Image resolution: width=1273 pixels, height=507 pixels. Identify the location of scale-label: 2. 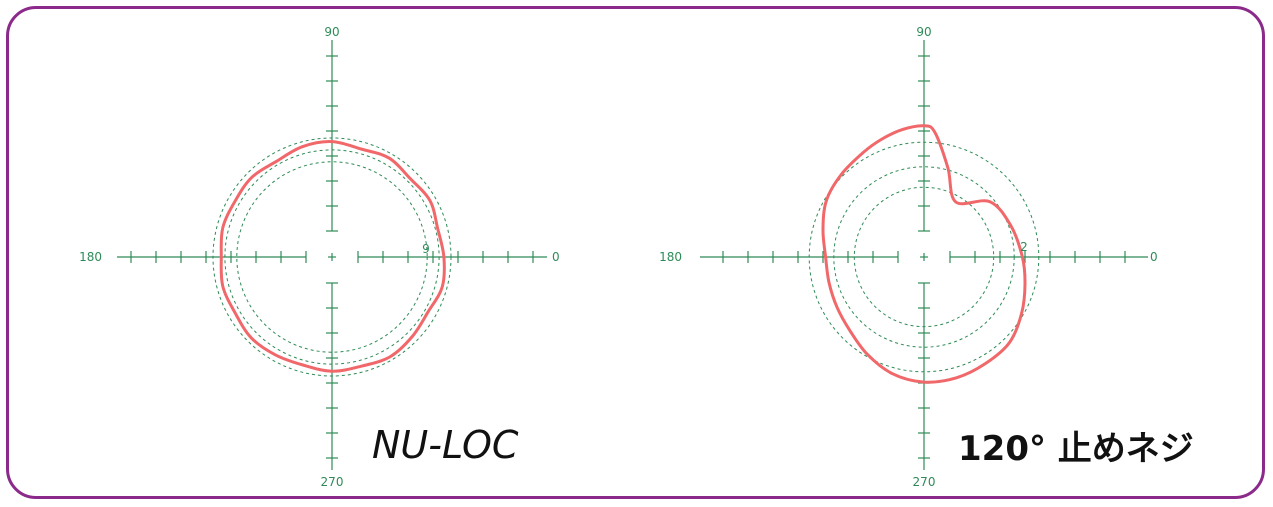
(1024, 247).